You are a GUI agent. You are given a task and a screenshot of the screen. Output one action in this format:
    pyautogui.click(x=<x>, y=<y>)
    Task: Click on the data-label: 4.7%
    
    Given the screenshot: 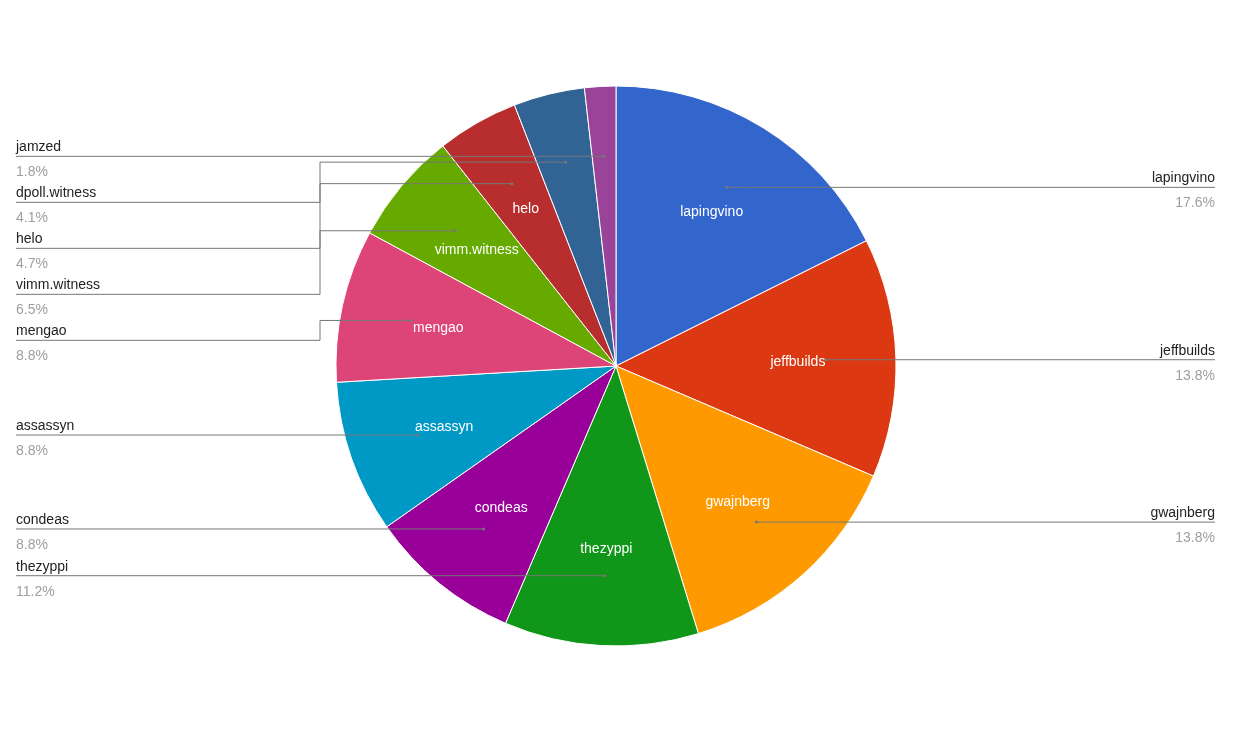 What is the action you would take?
    pyautogui.click(x=32, y=263)
    